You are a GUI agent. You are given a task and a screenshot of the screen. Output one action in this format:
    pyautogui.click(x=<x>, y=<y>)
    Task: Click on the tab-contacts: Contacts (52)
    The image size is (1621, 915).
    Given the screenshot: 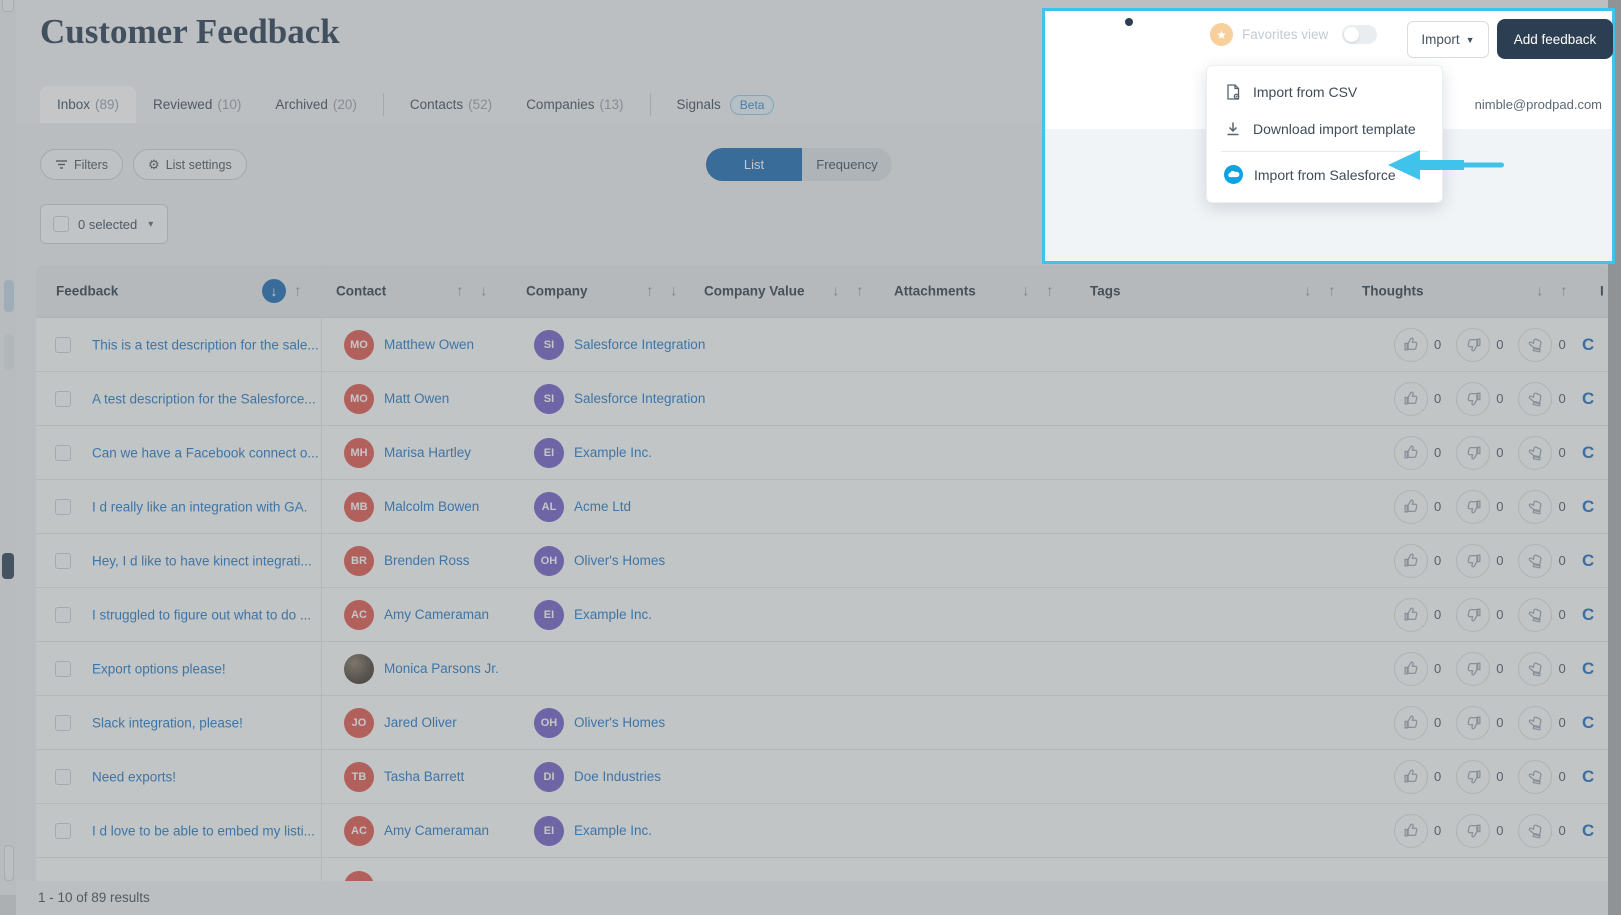 What is the action you would take?
    pyautogui.click(x=451, y=104)
    